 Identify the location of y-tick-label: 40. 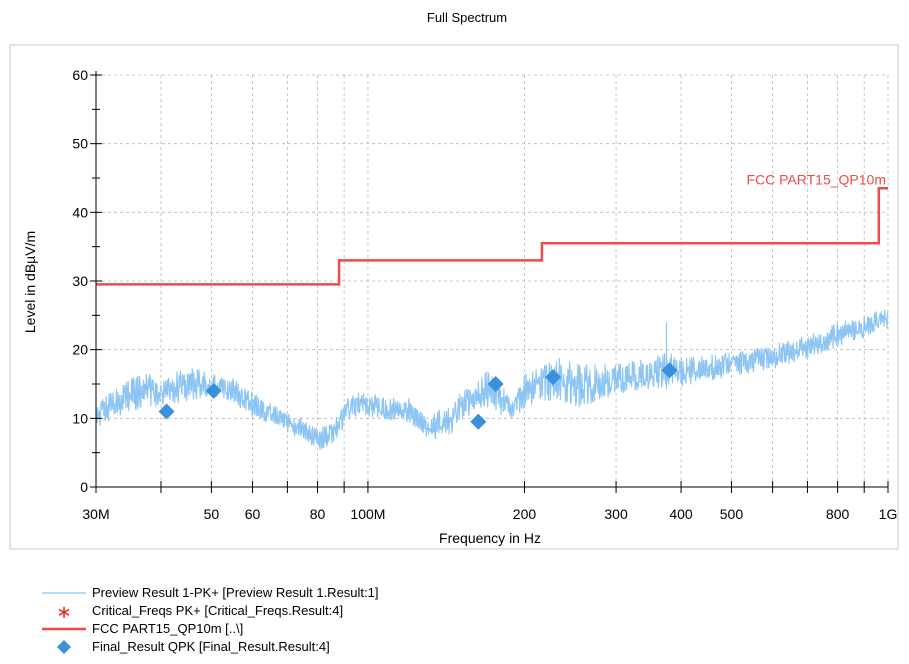
(80, 212).